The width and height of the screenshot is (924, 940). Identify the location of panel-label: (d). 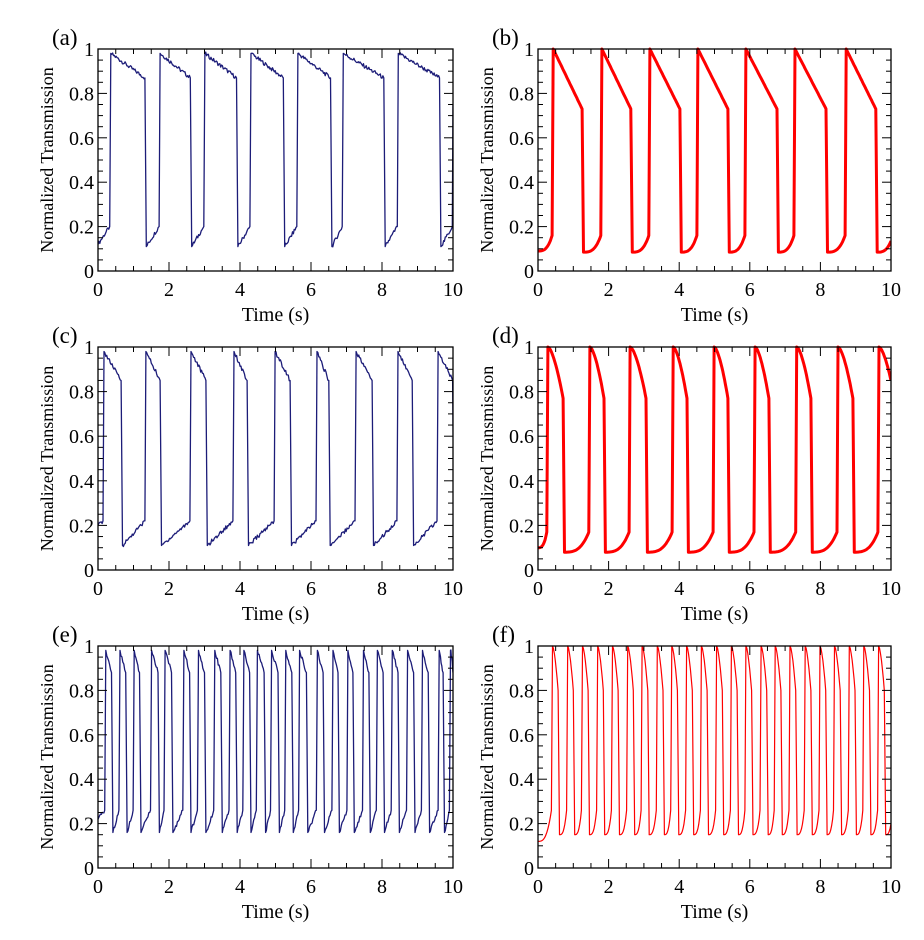
(505, 335).